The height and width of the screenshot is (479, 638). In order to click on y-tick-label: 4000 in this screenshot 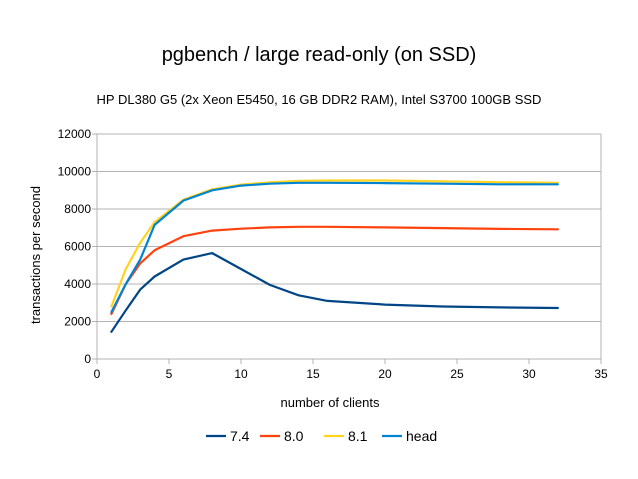, I will do `click(77, 284)`.